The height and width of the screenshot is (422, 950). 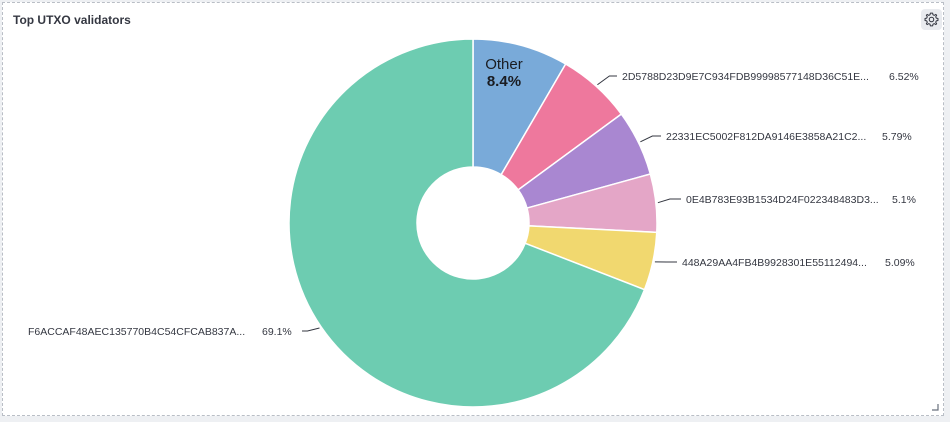 I want to click on slice-label: Other, so click(x=504, y=64).